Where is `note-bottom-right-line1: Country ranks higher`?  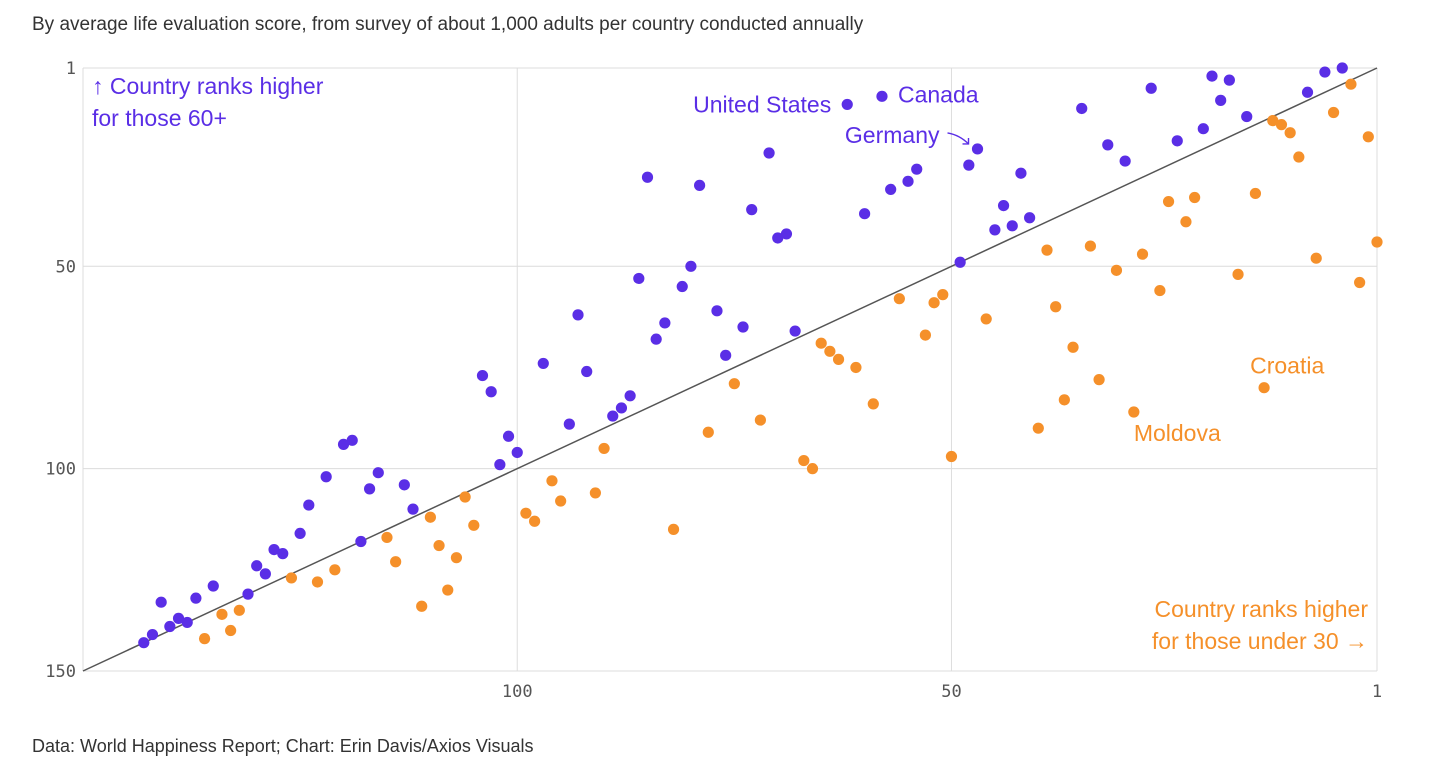 note-bottom-right-line1: Country ranks higher is located at coordinates (1262, 609).